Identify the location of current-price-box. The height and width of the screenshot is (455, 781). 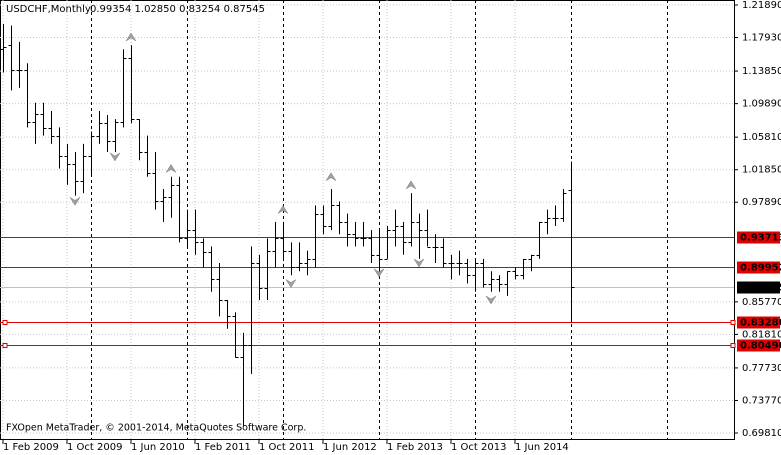
(758, 287).